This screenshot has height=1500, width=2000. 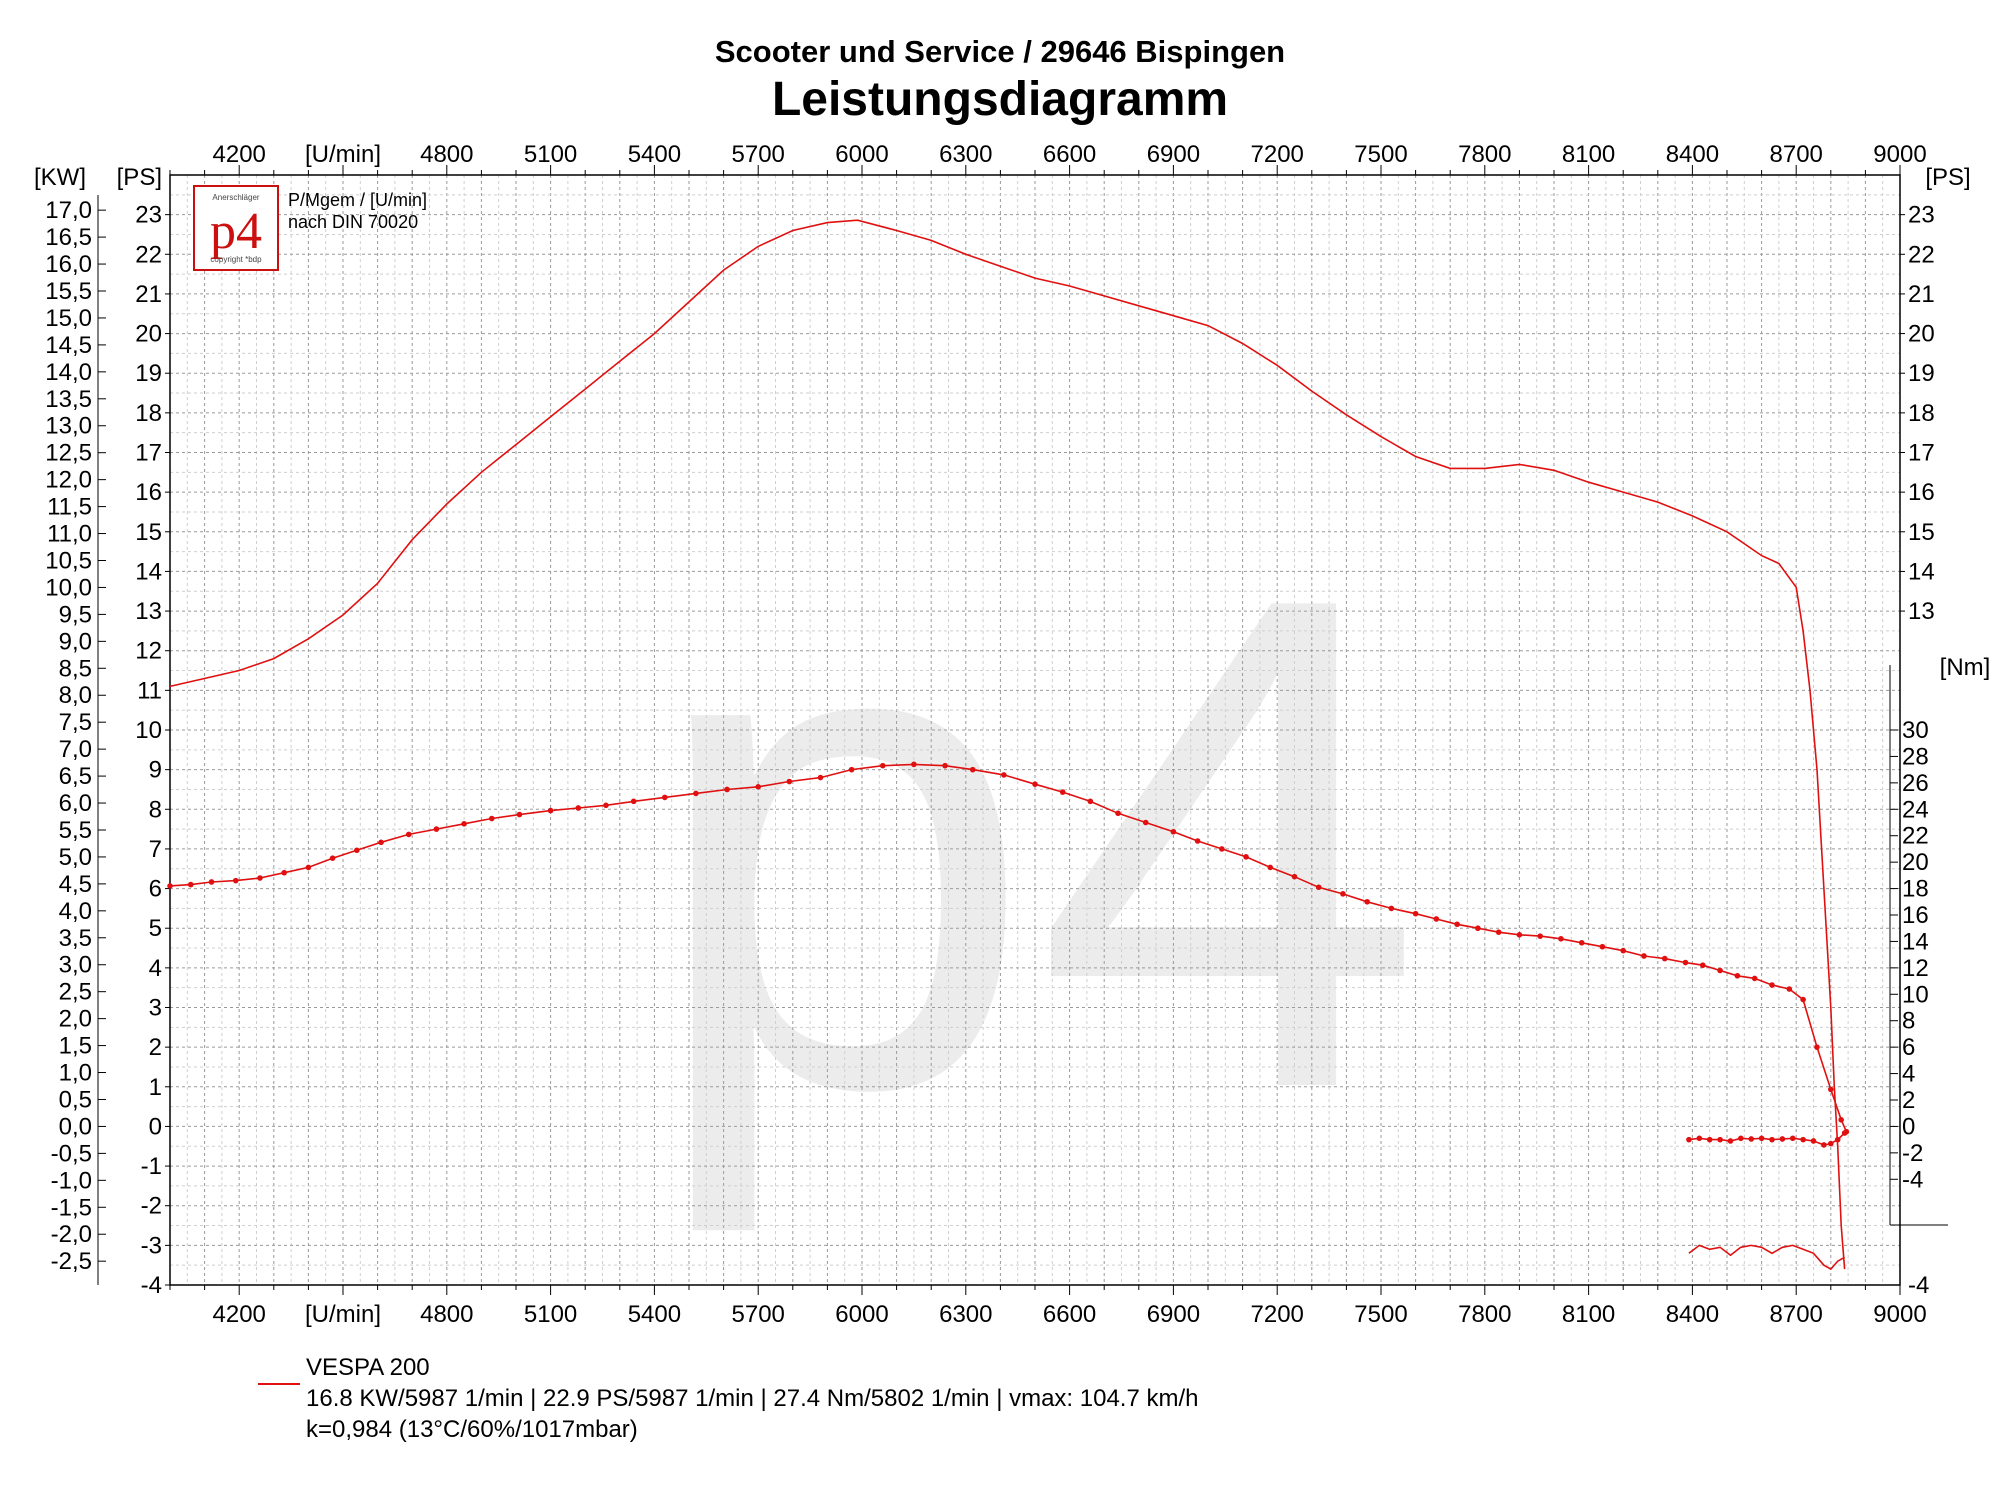 I want to click on ps-right-tick-label: 23, so click(x=1921, y=215).